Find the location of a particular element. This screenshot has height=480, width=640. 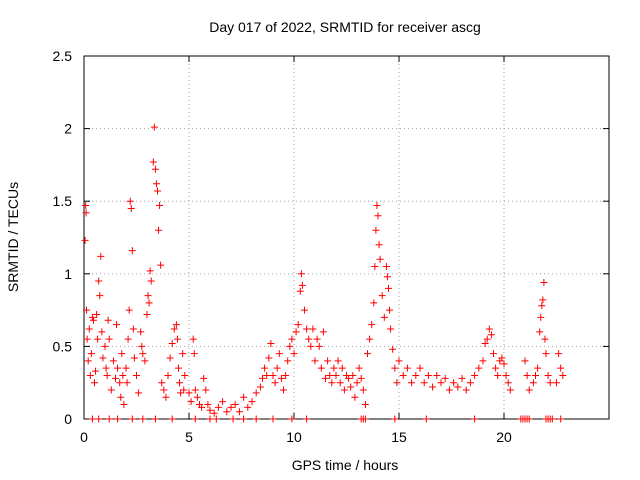

y-tick-label: 1 is located at coordinates (68, 274).